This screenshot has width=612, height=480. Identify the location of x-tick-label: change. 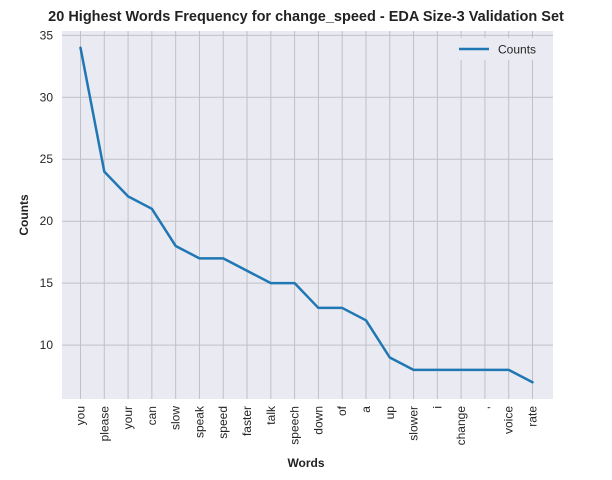
(461, 426).